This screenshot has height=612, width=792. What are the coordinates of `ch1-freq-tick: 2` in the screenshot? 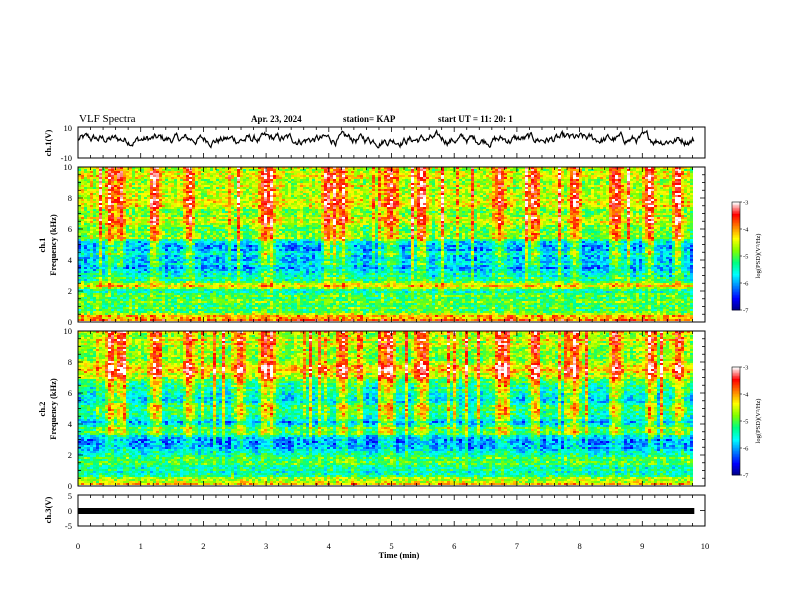 It's located at (70, 291).